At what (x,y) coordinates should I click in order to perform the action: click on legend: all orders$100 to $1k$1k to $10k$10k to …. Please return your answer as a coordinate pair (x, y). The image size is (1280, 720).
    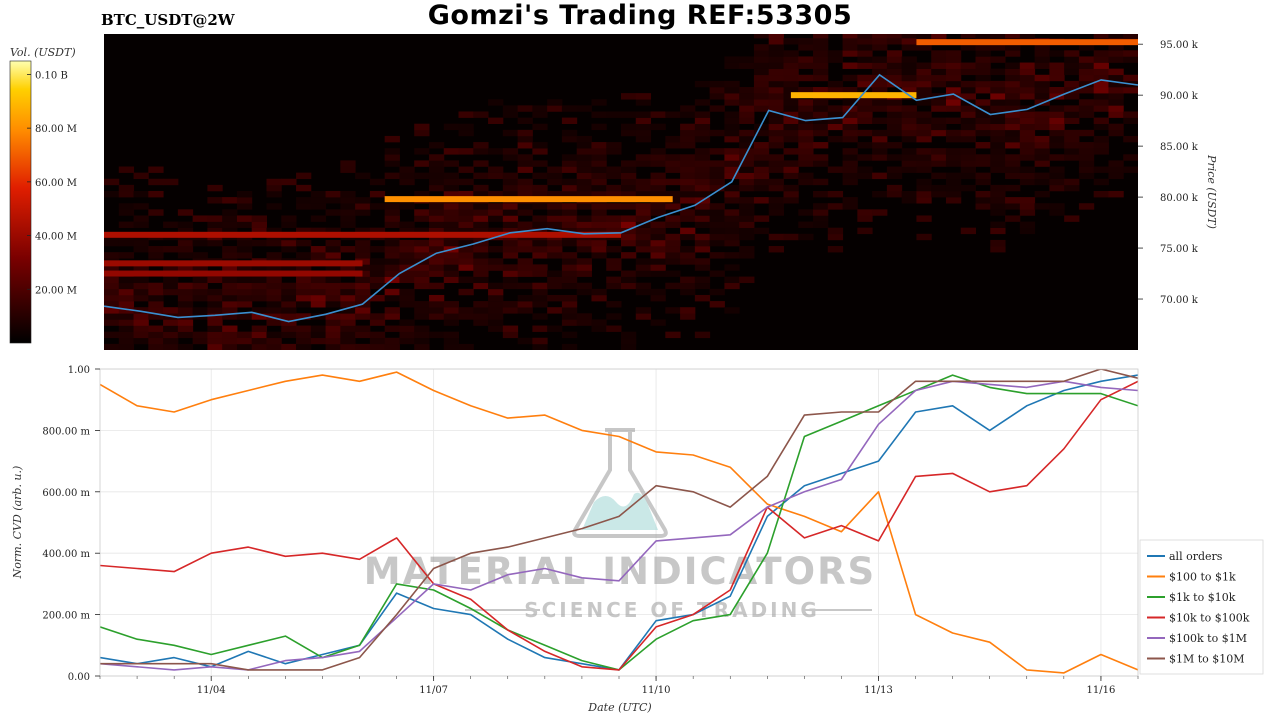
    Looking at the image, I should click on (1201, 607).